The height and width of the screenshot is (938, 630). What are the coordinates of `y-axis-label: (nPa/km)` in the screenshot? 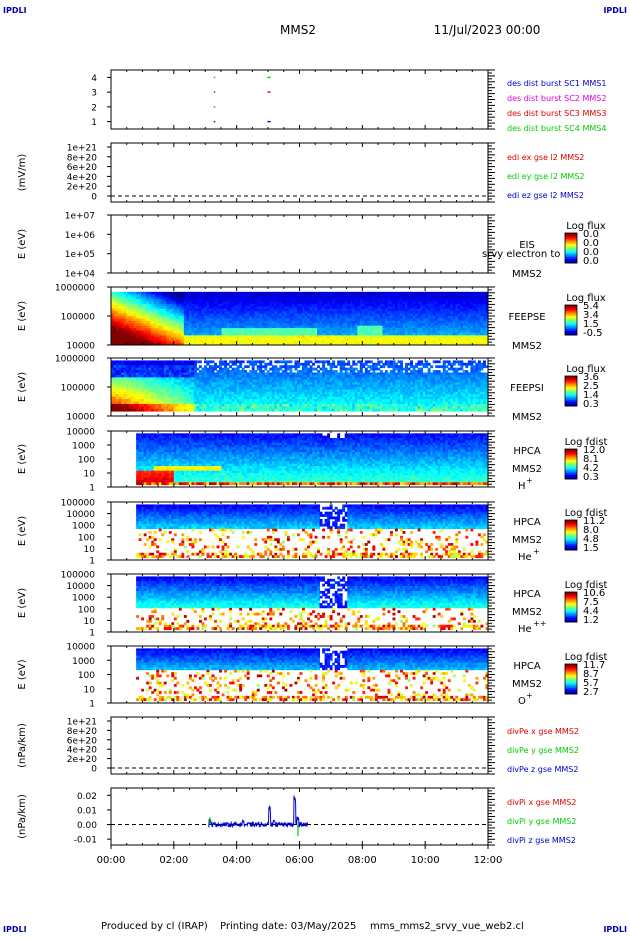 It's located at (22, 745).